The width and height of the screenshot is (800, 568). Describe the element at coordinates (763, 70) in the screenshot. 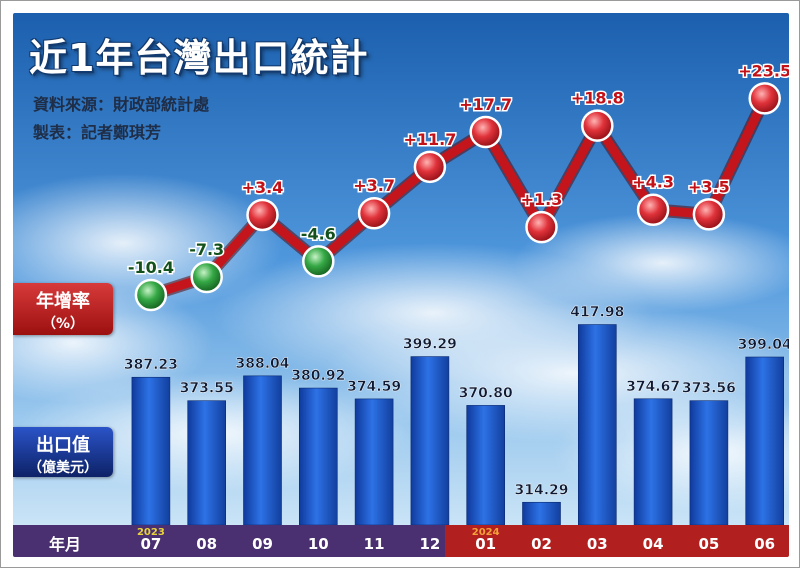

I see `growth-value-label: +23.5` at that location.